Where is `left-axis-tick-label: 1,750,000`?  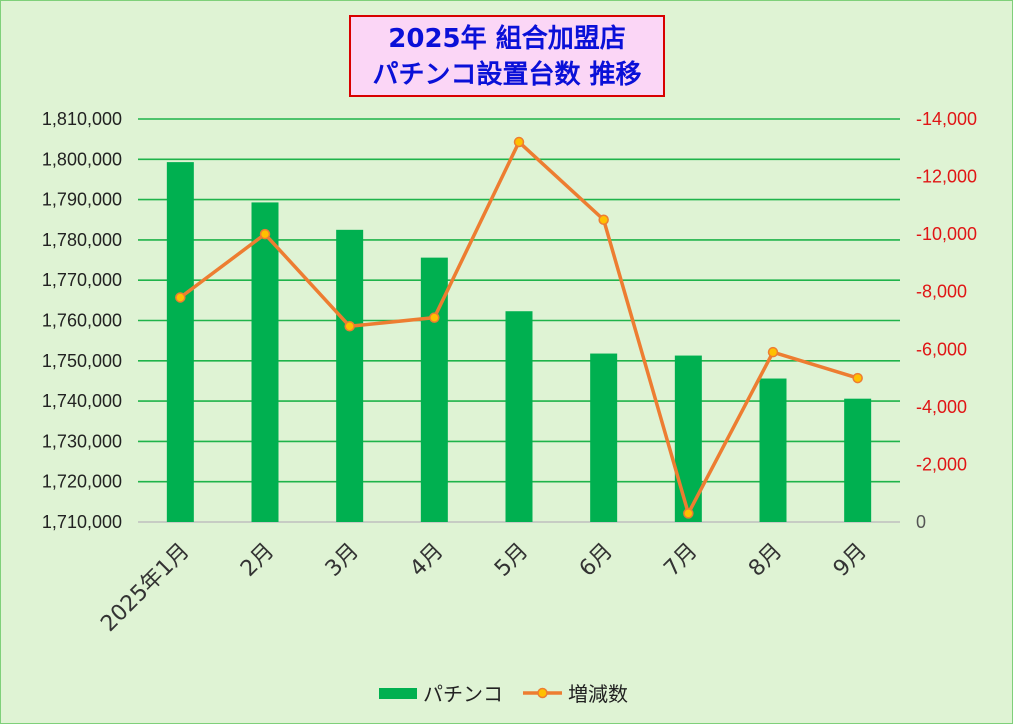 left-axis-tick-label: 1,750,000 is located at coordinates (82, 361).